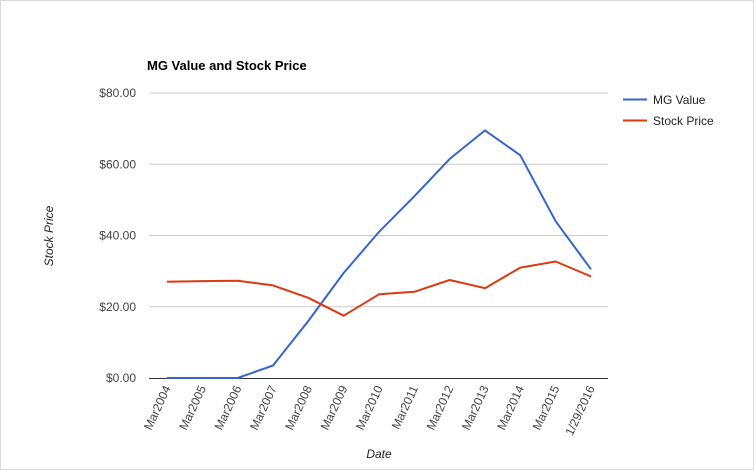  What do you see at coordinates (117, 93) in the screenshot?
I see `y-tick-label: $80.00` at bounding box center [117, 93].